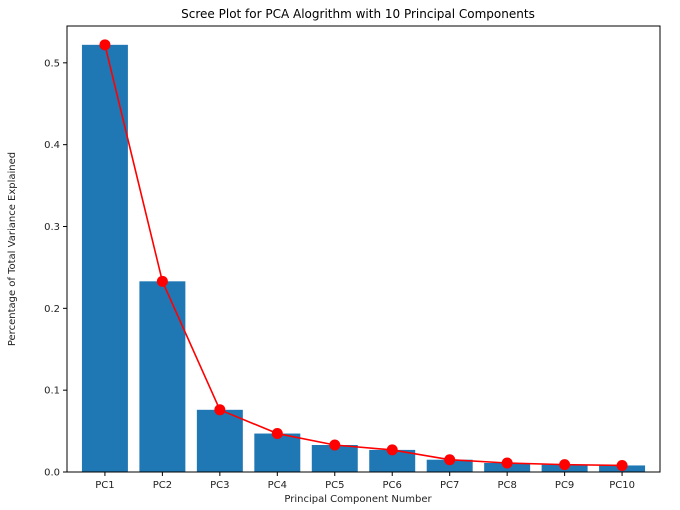 The image size is (680, 510). I want to click on marker-pc3, so click(220, 410).